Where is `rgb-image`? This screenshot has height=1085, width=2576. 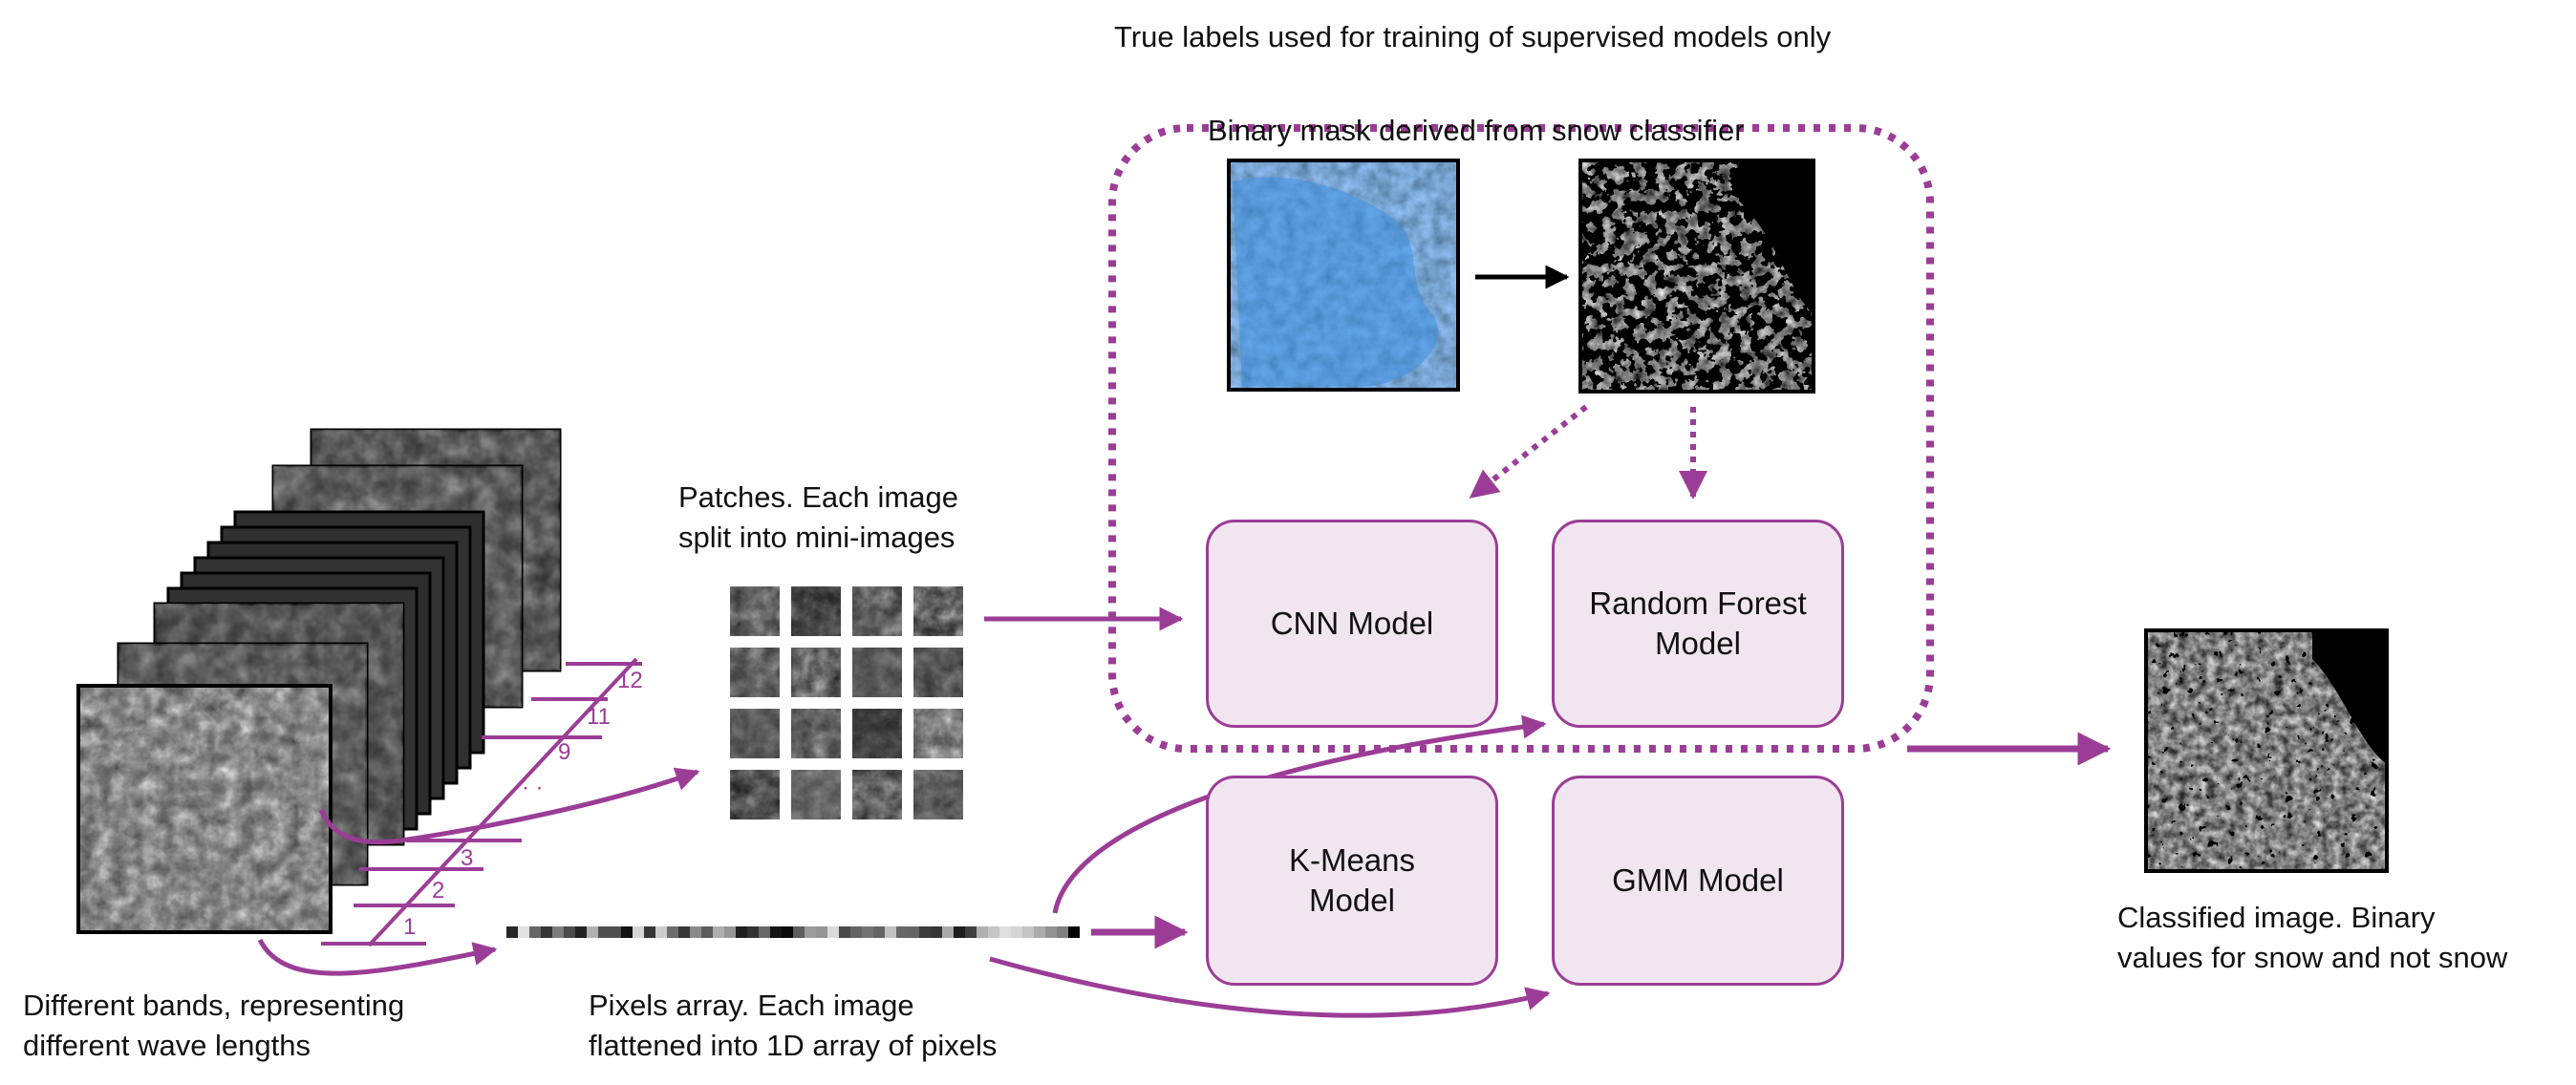 rgb-image is located at coordinates (1343, 275).